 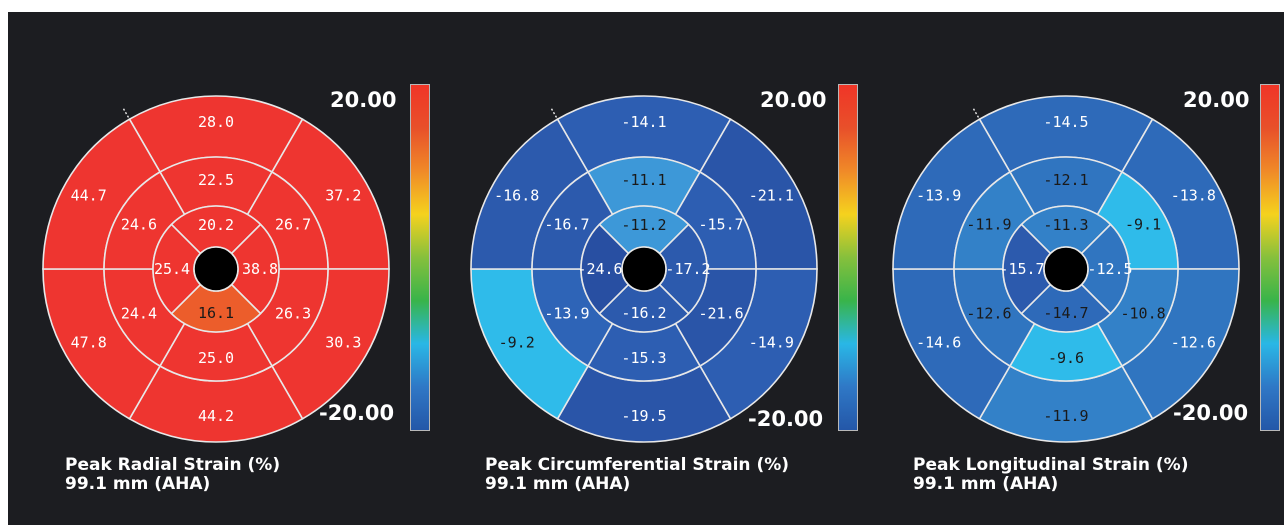 What do you see at coordinates (988, 314) in the screenshot?
I see `mid-segment-value: -12.6` at bounding box center [988, 314].